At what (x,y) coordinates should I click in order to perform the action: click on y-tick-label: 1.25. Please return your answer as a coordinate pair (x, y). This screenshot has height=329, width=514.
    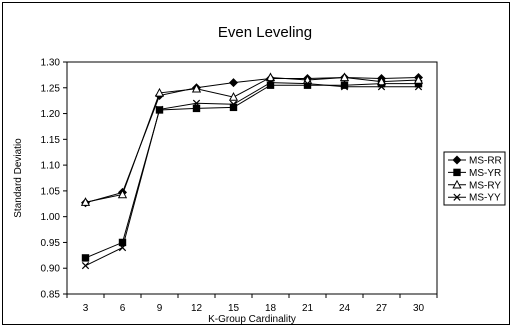
    Looking at the image, I should click on (51, 88).